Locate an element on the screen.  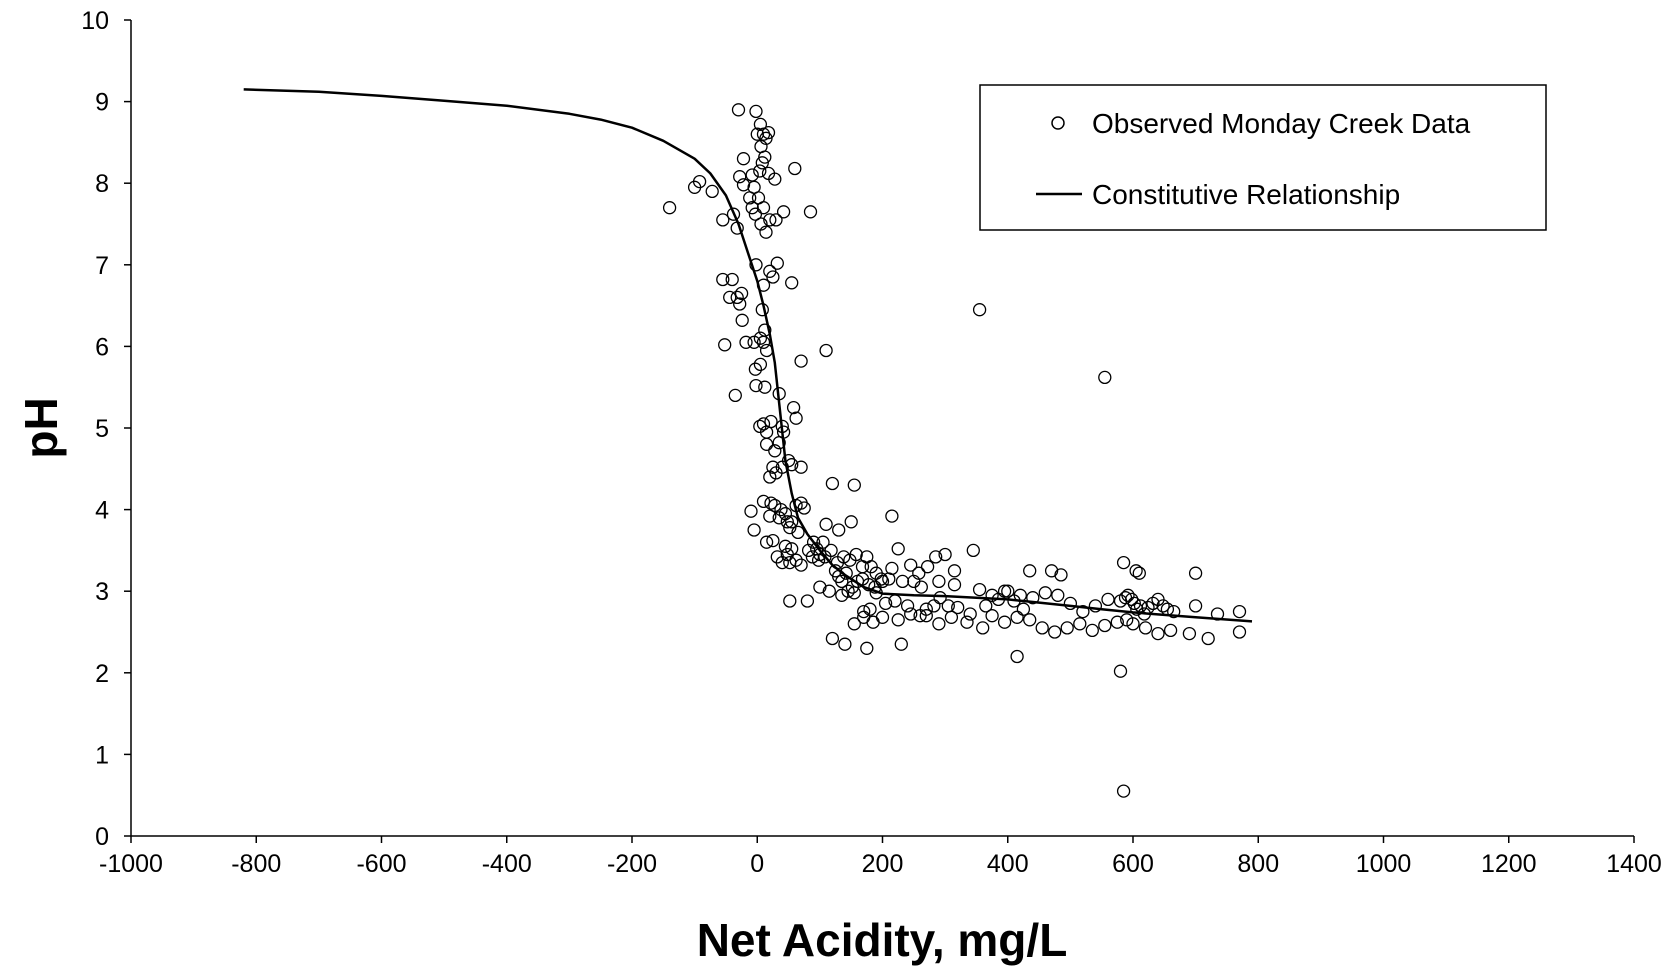
y-tick-label: 8 is located at coordinates (102, 184).